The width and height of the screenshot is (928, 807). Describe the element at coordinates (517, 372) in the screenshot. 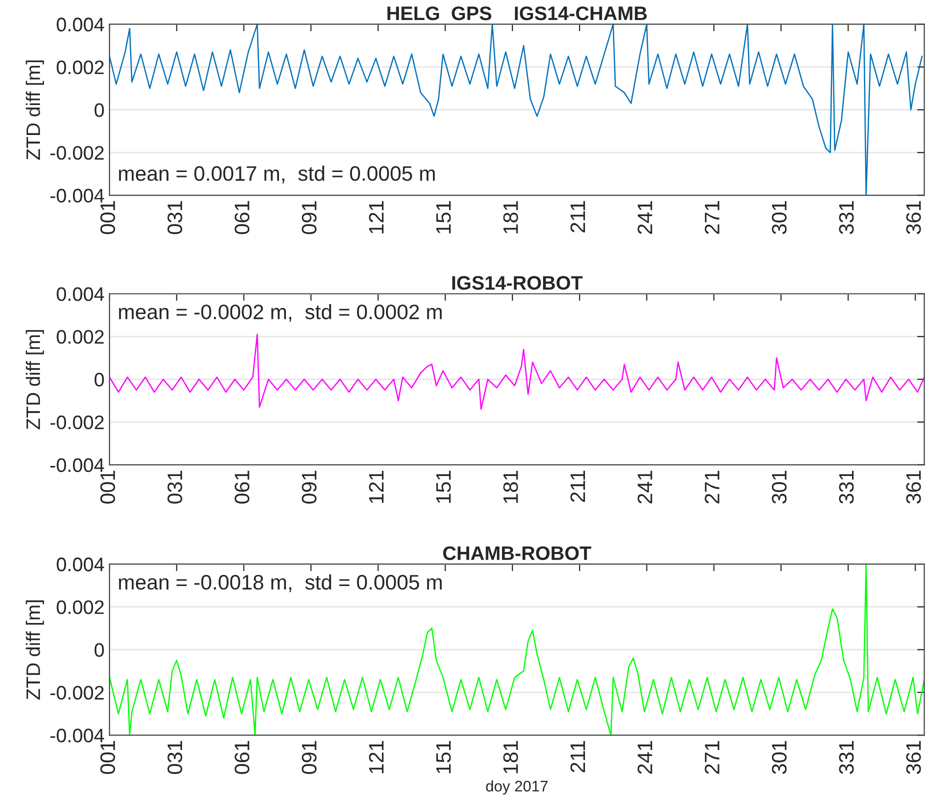

I see `line-series` at that location.